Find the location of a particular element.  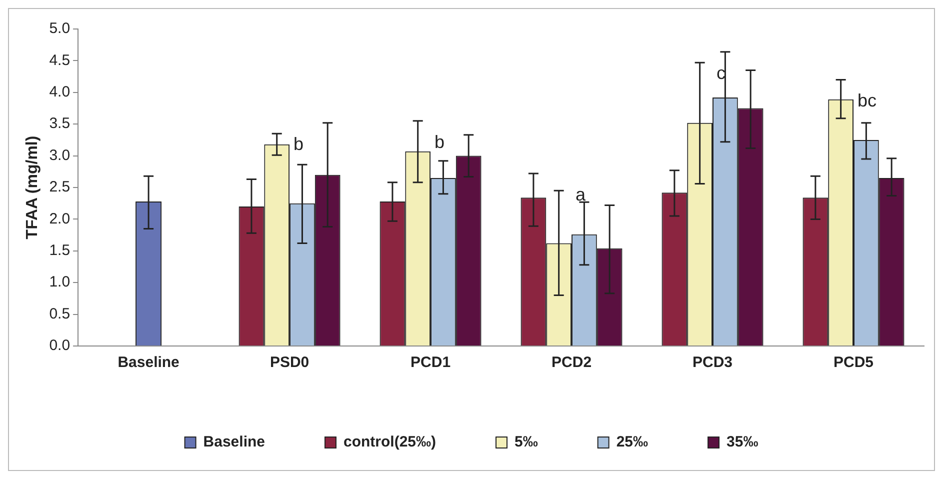

y-tick-label: 4.5 is located at coordinates (59, 60).